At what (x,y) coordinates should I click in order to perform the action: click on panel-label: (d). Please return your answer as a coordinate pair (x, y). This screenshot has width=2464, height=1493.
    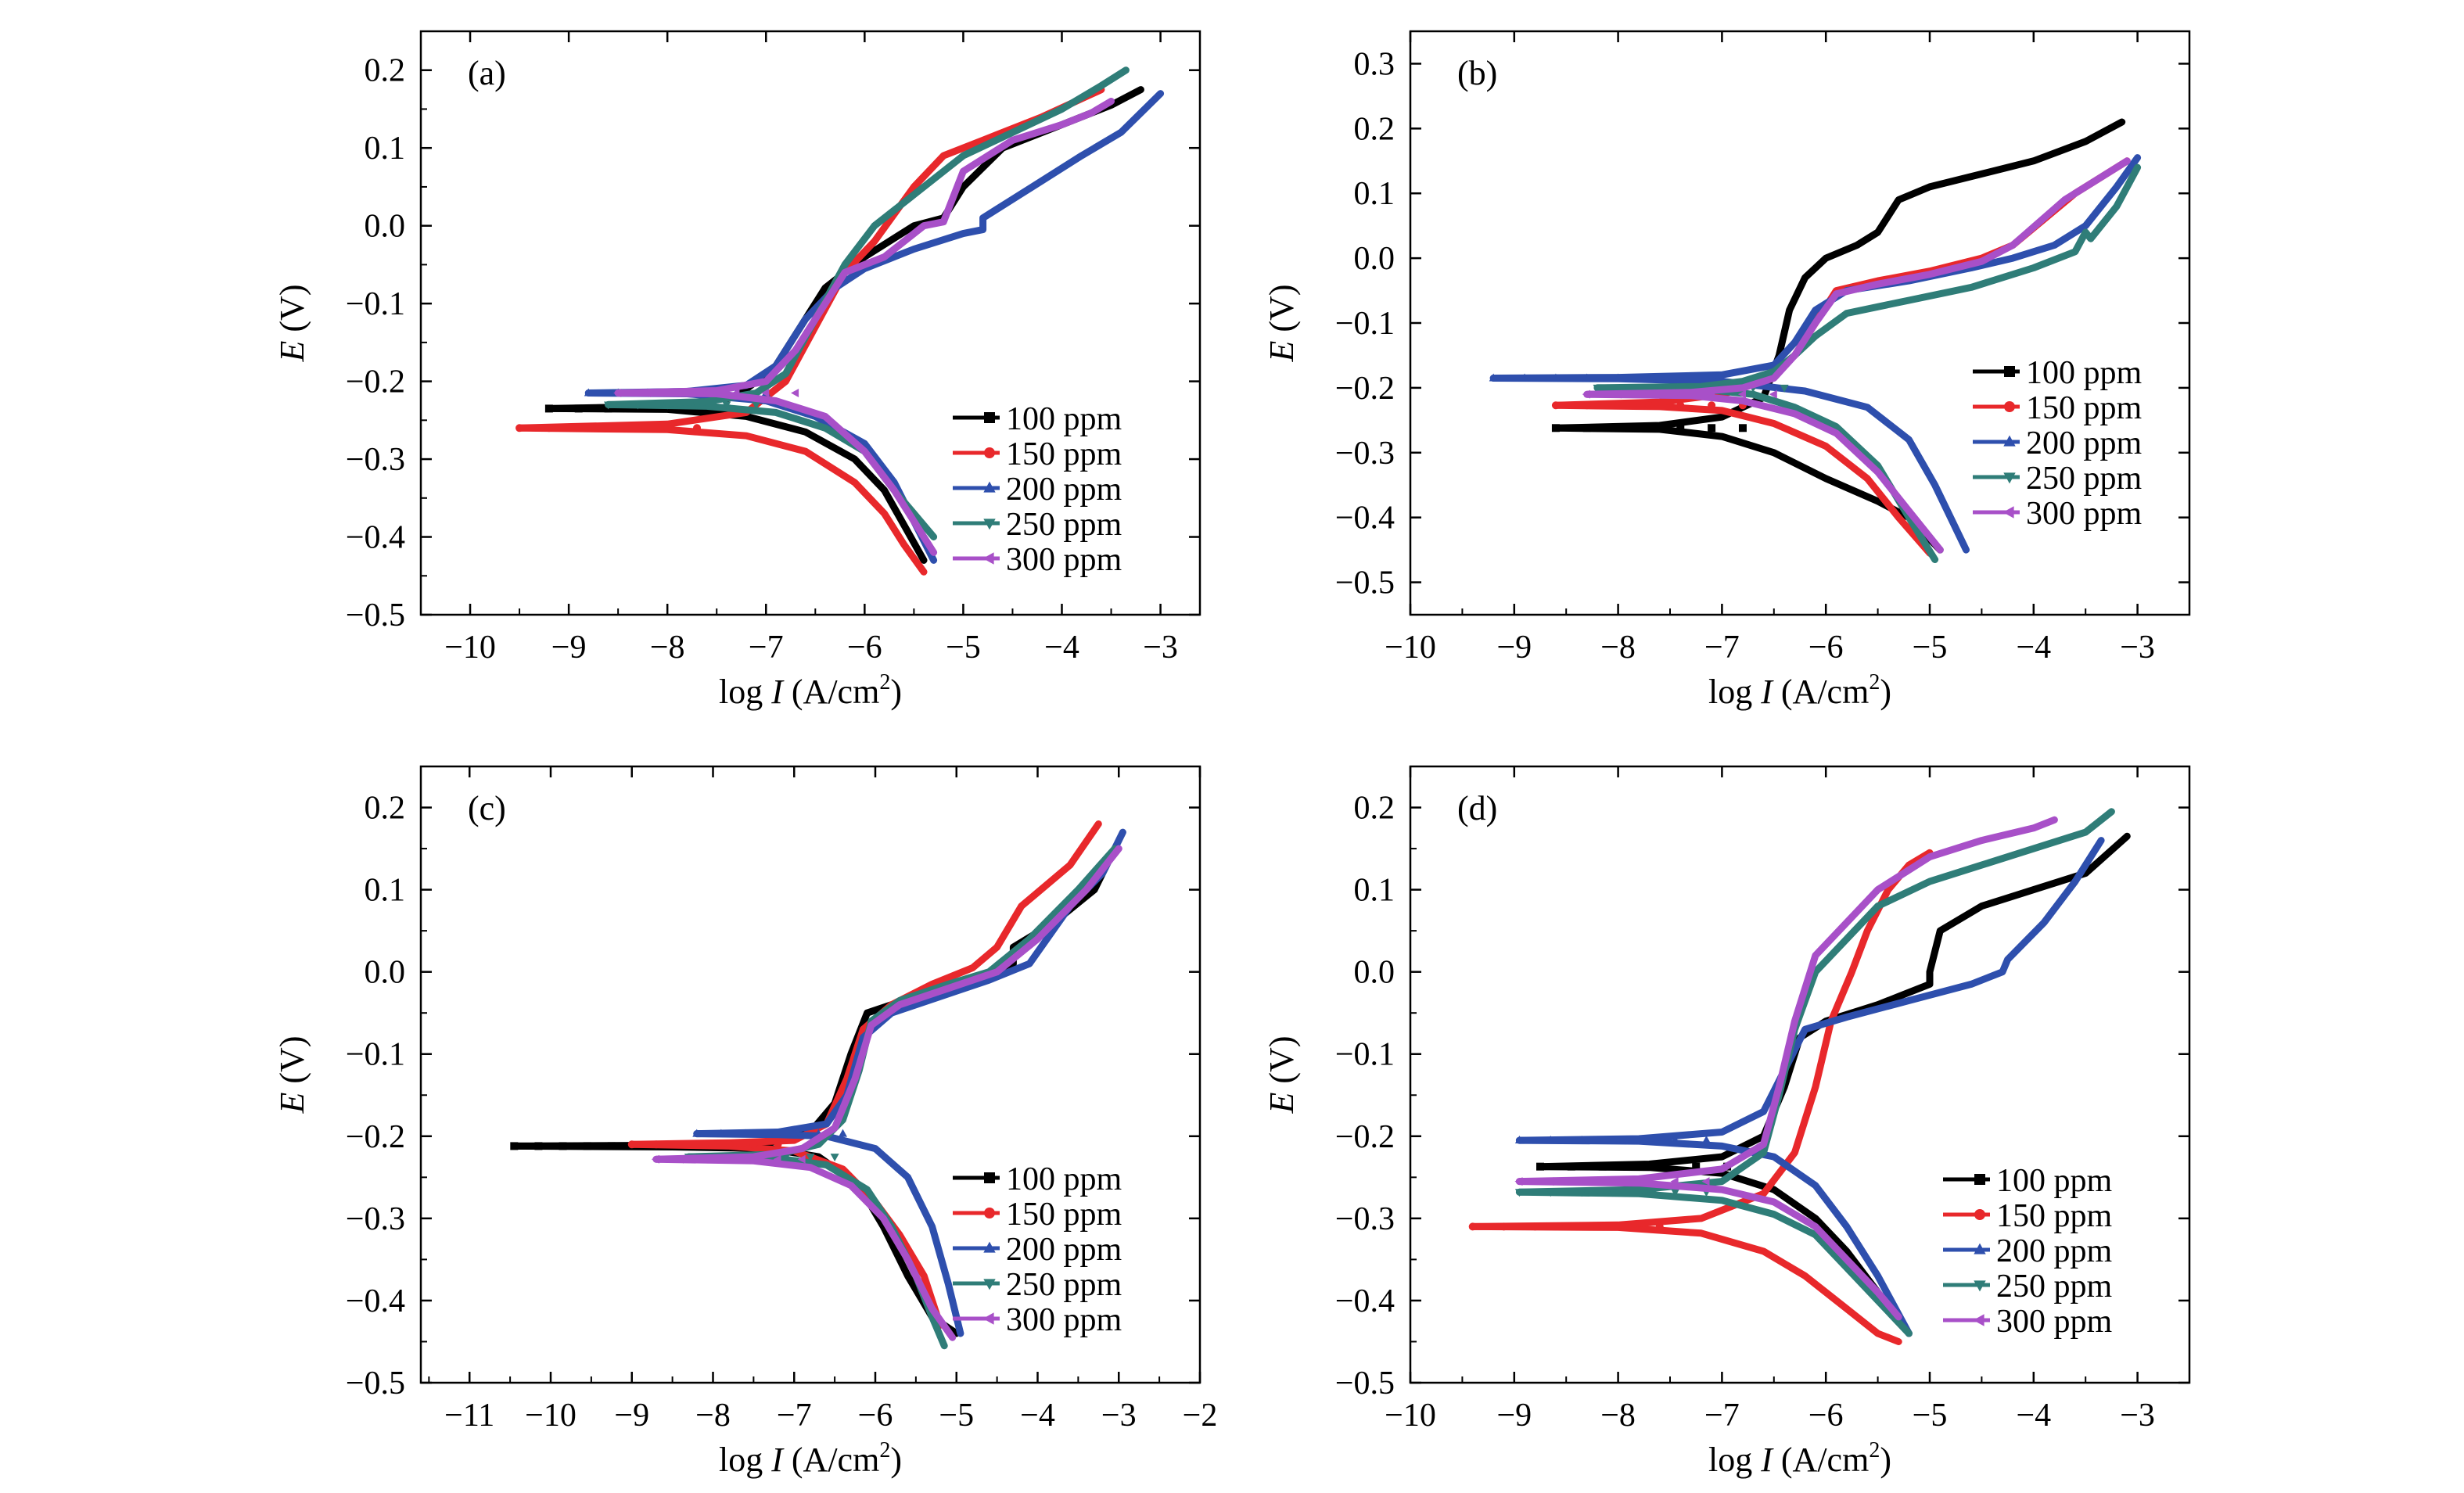
    Looking at the image, I should click on (1477, 808).